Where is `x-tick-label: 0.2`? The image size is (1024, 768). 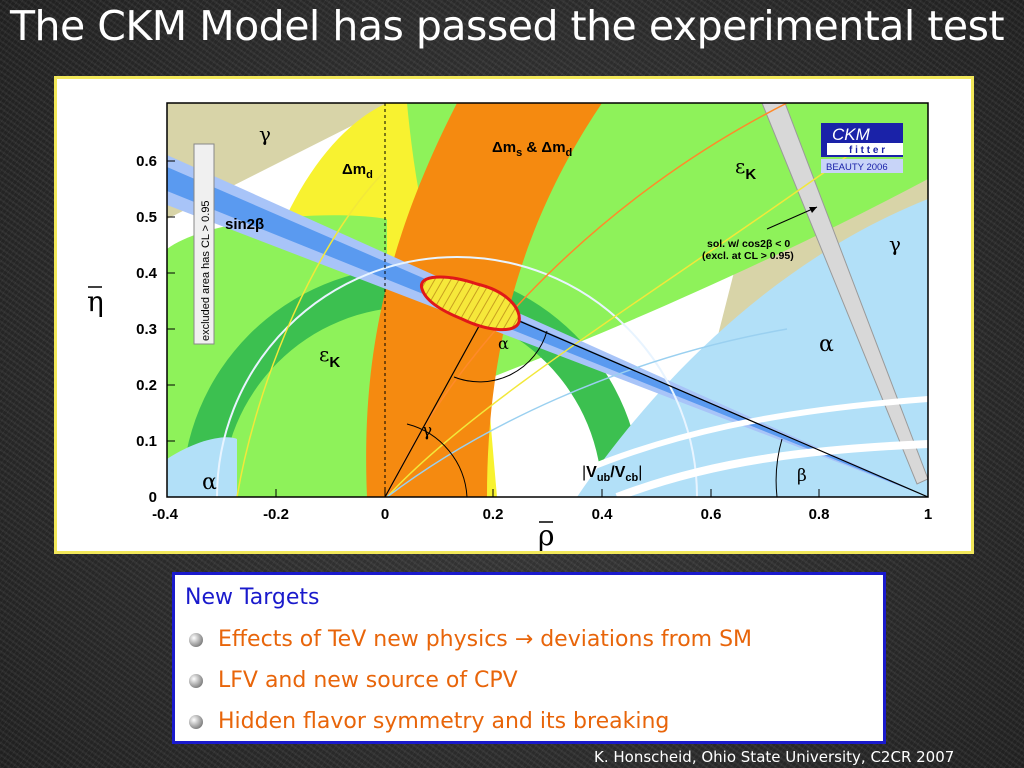
x-tick-label: 0.2 is located at coordinates (493, 514).